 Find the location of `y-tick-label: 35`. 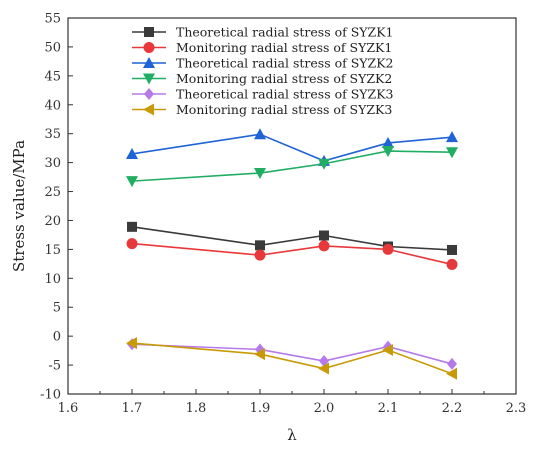

y-tick-label: 35 is located at coordinates (52, 134).